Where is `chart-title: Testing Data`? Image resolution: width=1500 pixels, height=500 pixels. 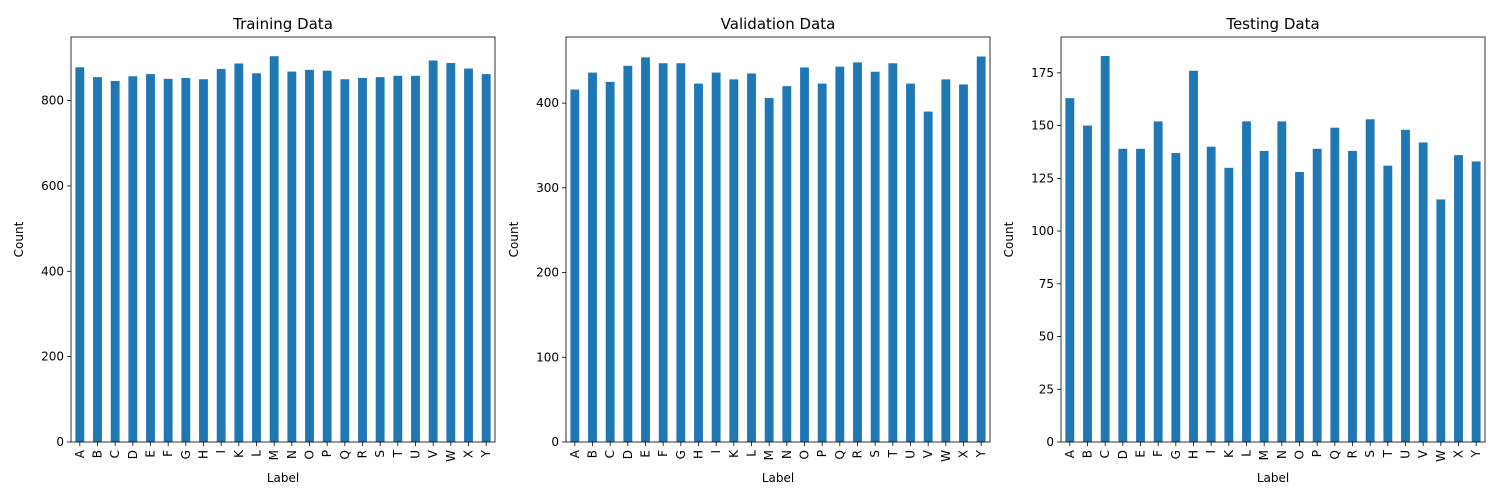
chart-title: Testing Data is located at coordinates (1272, 24).